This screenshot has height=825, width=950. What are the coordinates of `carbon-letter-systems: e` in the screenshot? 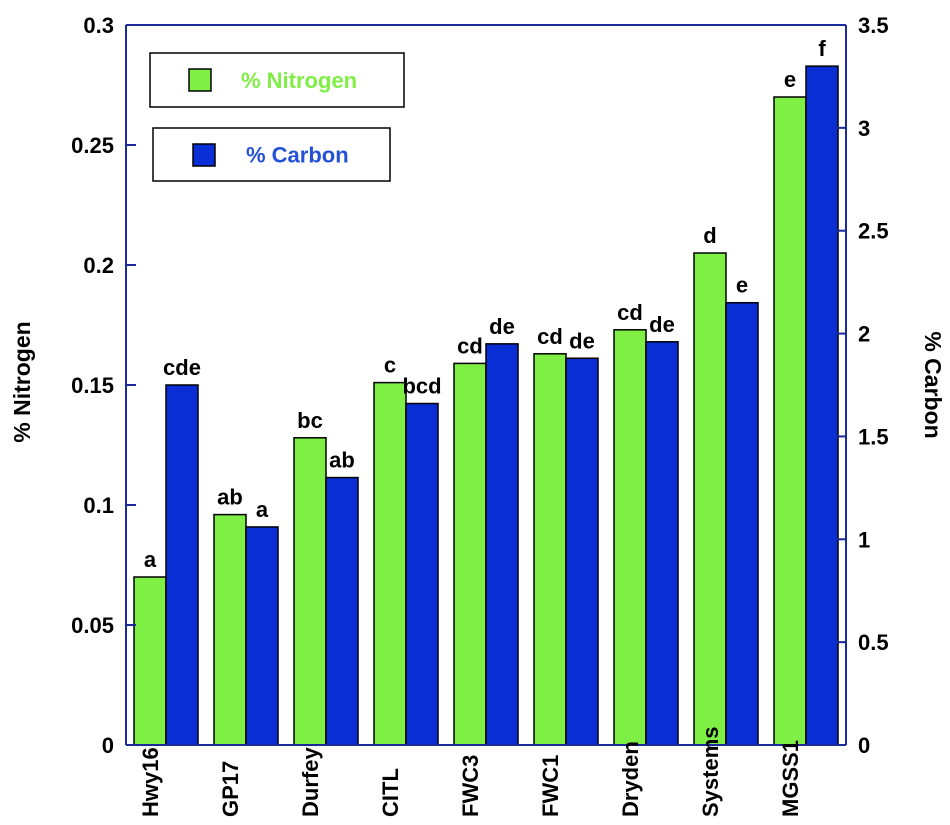 It's located at (742, 285).